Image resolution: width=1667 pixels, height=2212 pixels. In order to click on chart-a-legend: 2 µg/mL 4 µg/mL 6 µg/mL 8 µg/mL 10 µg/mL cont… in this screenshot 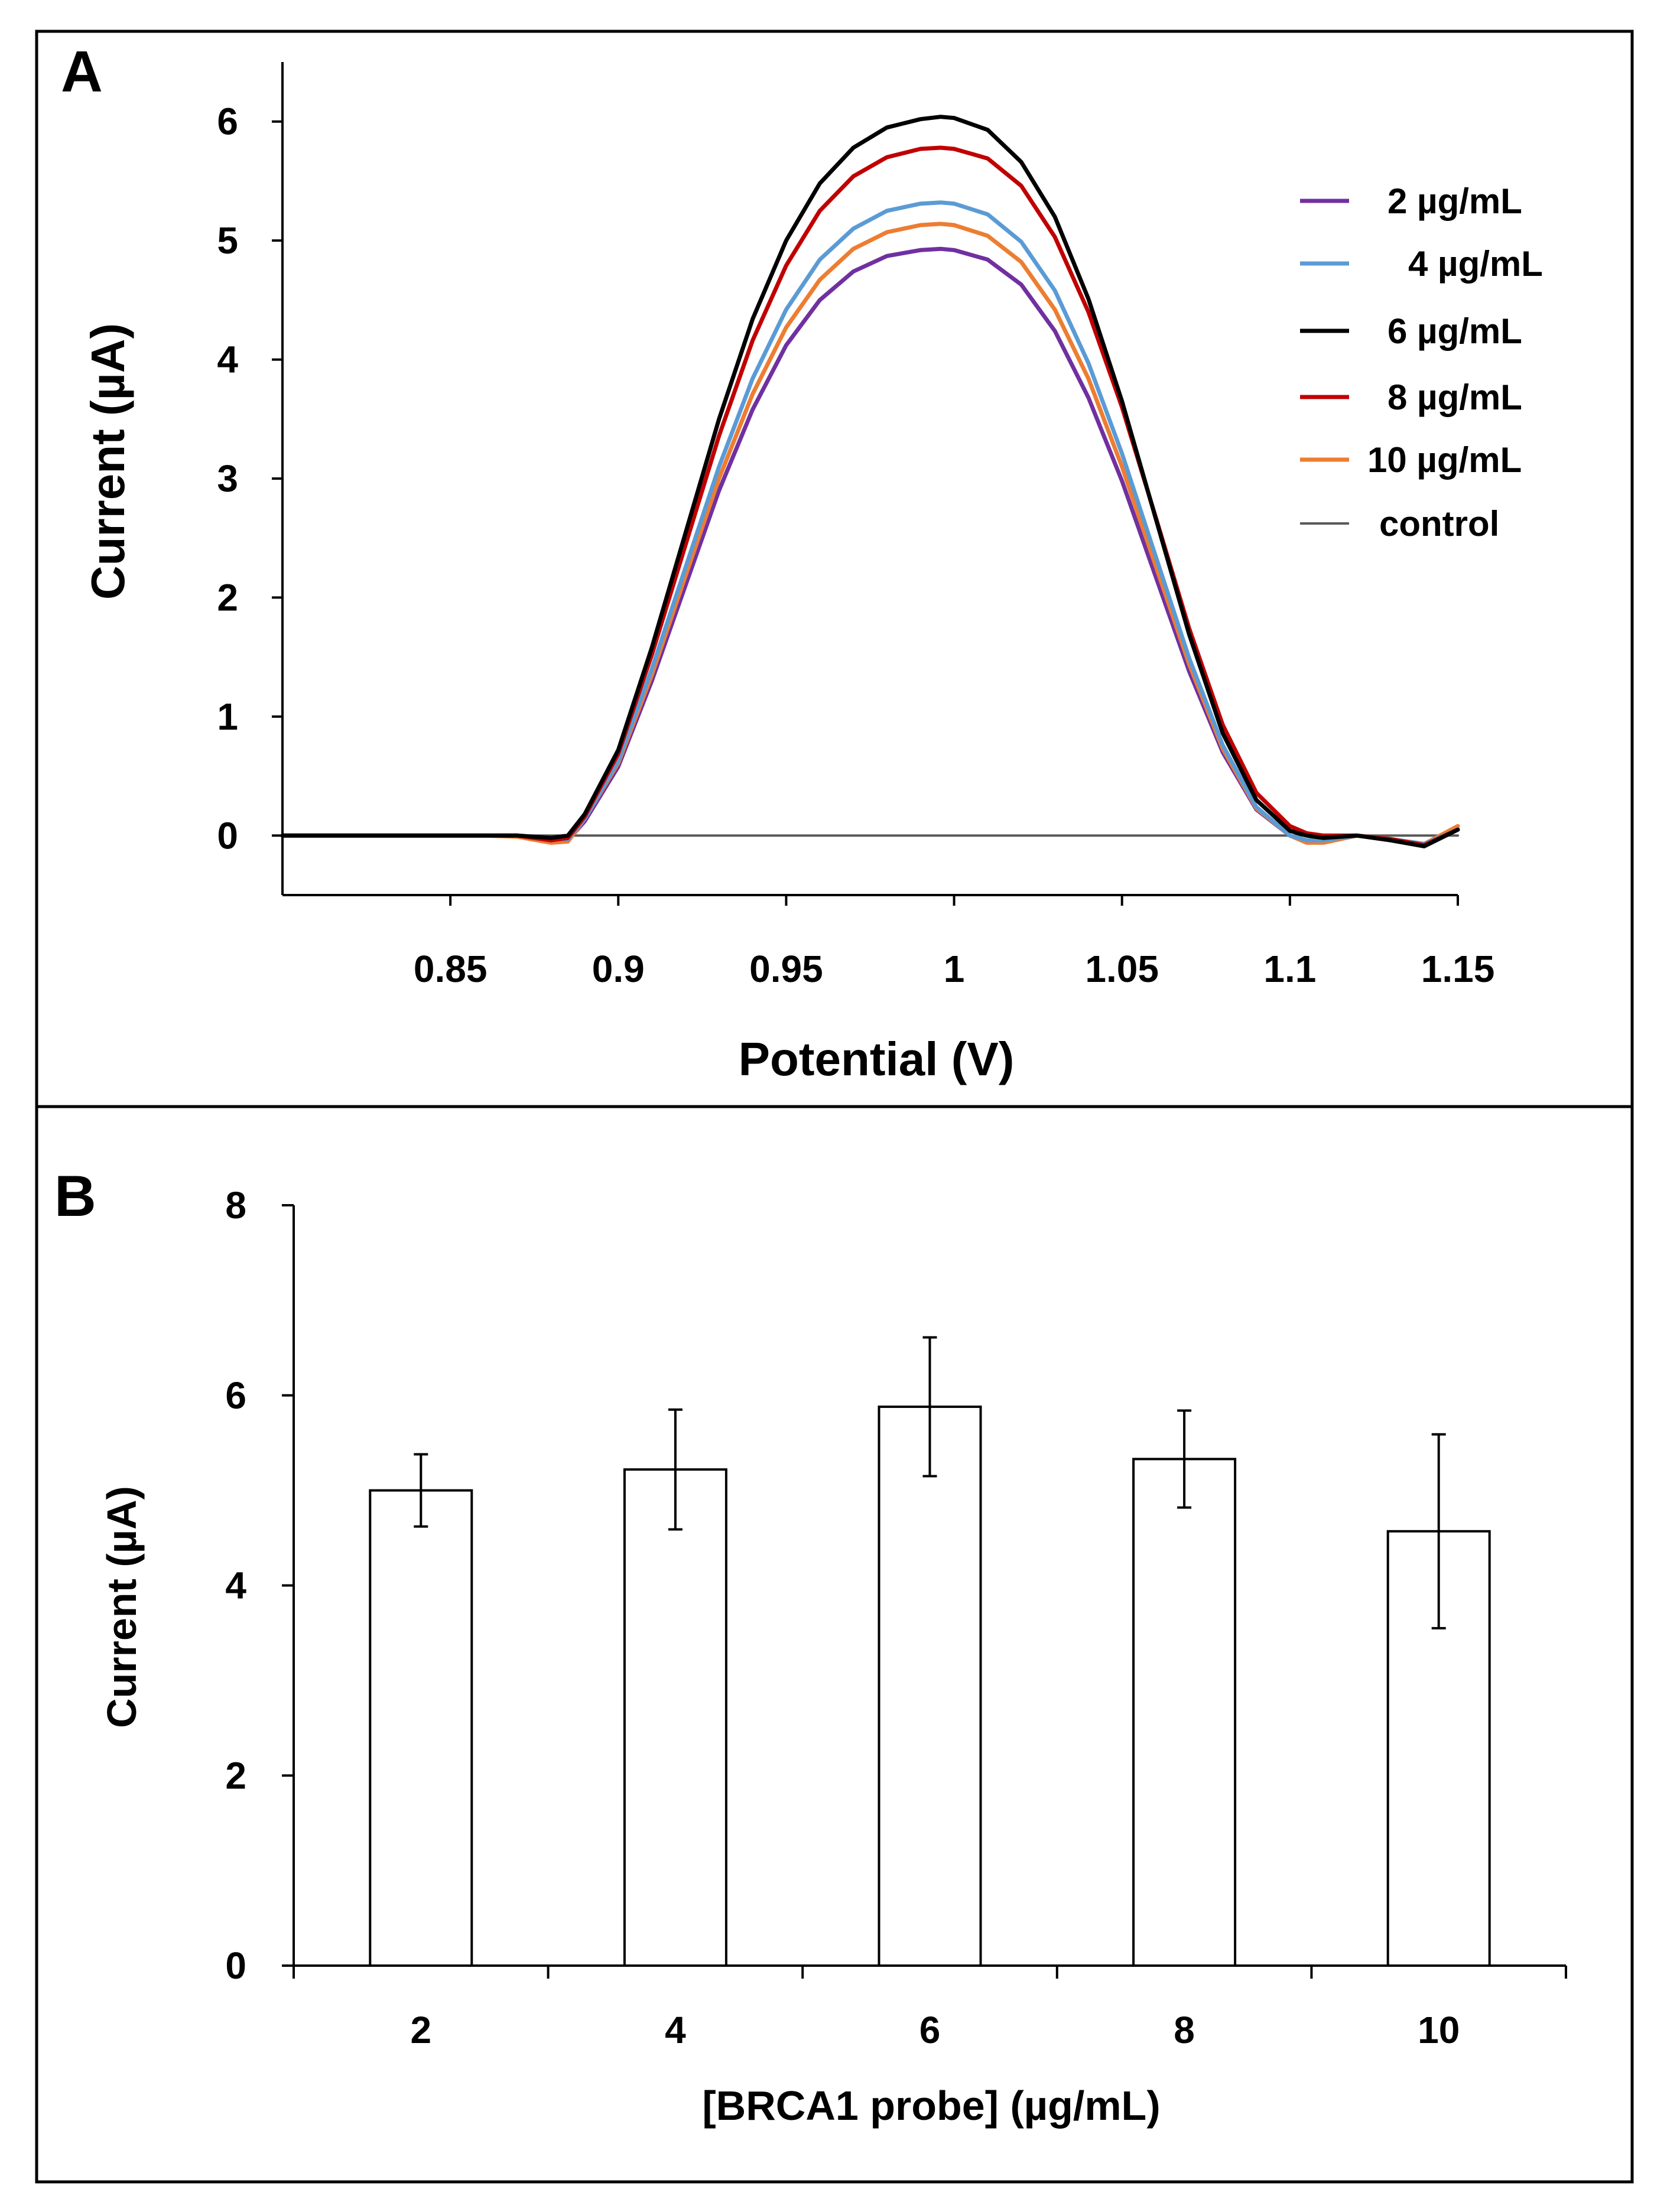, I will do `click(1421, 362)`.